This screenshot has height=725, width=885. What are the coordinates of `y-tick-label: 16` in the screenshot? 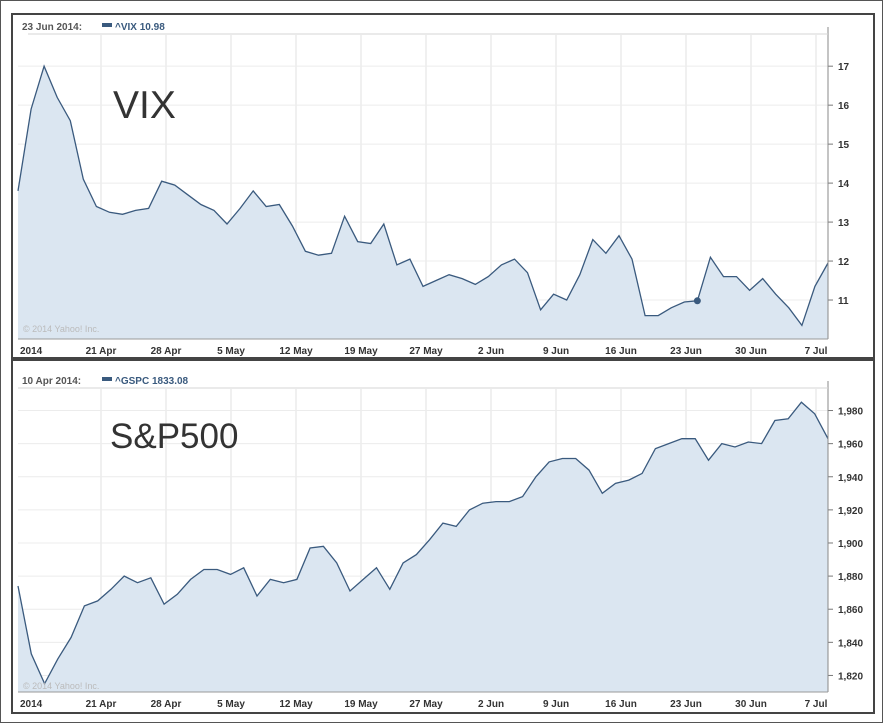 It's located at (844, 106).